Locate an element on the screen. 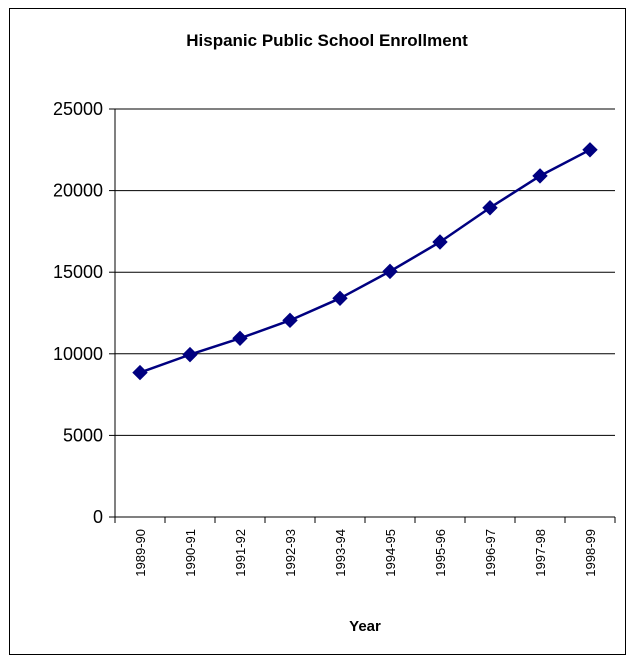 The image size is (636, 663). x-tick-label: 1998-99 is located at coordinates (590, 553).